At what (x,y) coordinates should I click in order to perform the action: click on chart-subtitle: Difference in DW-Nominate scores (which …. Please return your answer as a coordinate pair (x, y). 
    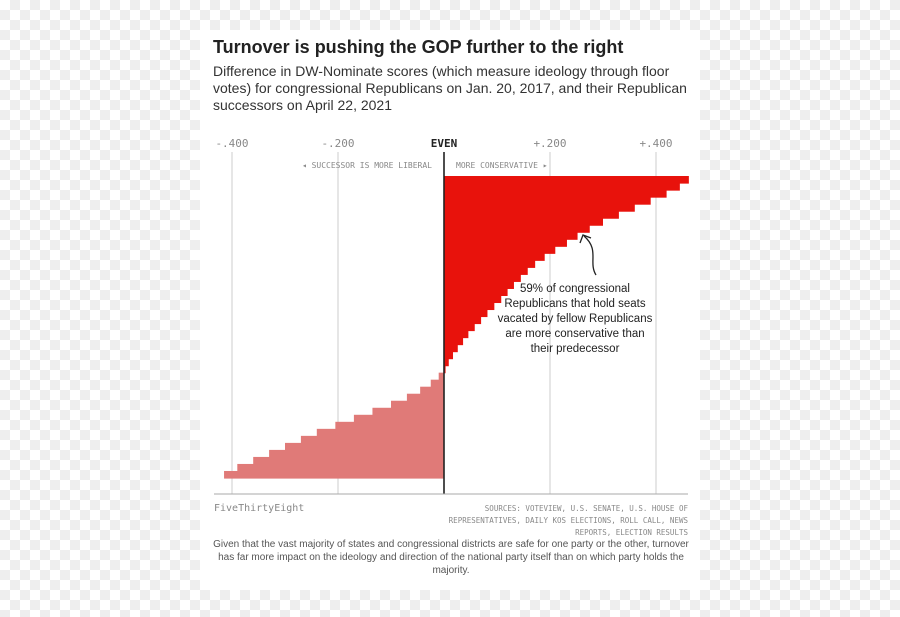
    Looking at the image, I should click on (450, 88).